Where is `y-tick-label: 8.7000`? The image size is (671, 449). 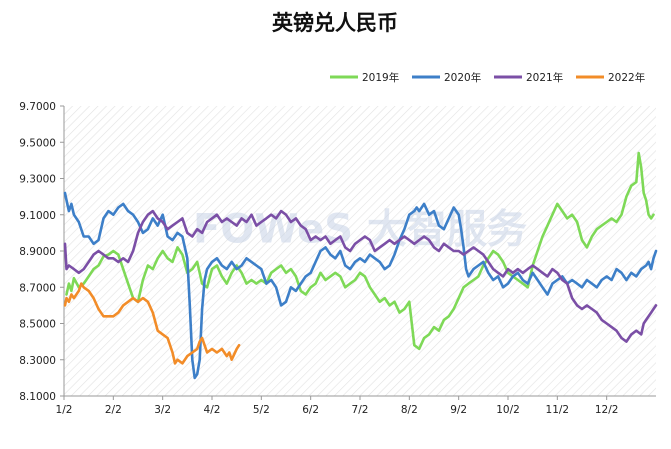 y-tick-label: 8.7000 is located at coordinates (37, 288).